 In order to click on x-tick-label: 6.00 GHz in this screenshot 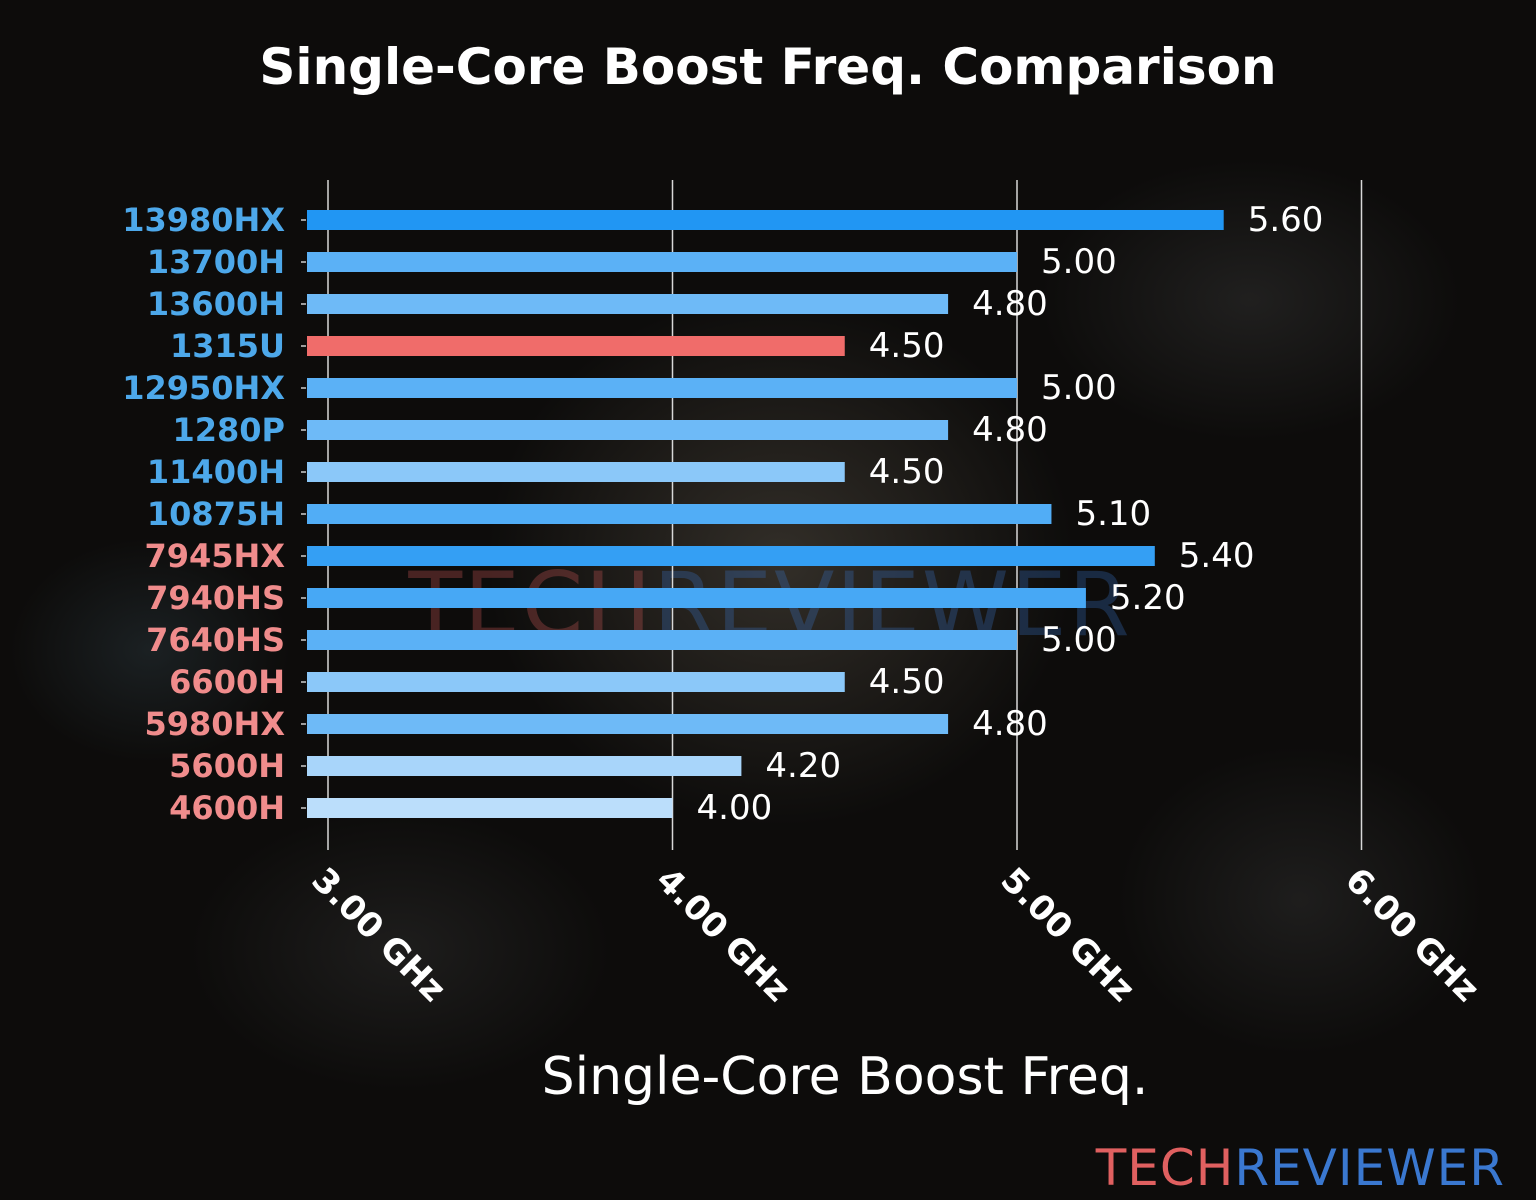, I will do `click(1412, 935)`.